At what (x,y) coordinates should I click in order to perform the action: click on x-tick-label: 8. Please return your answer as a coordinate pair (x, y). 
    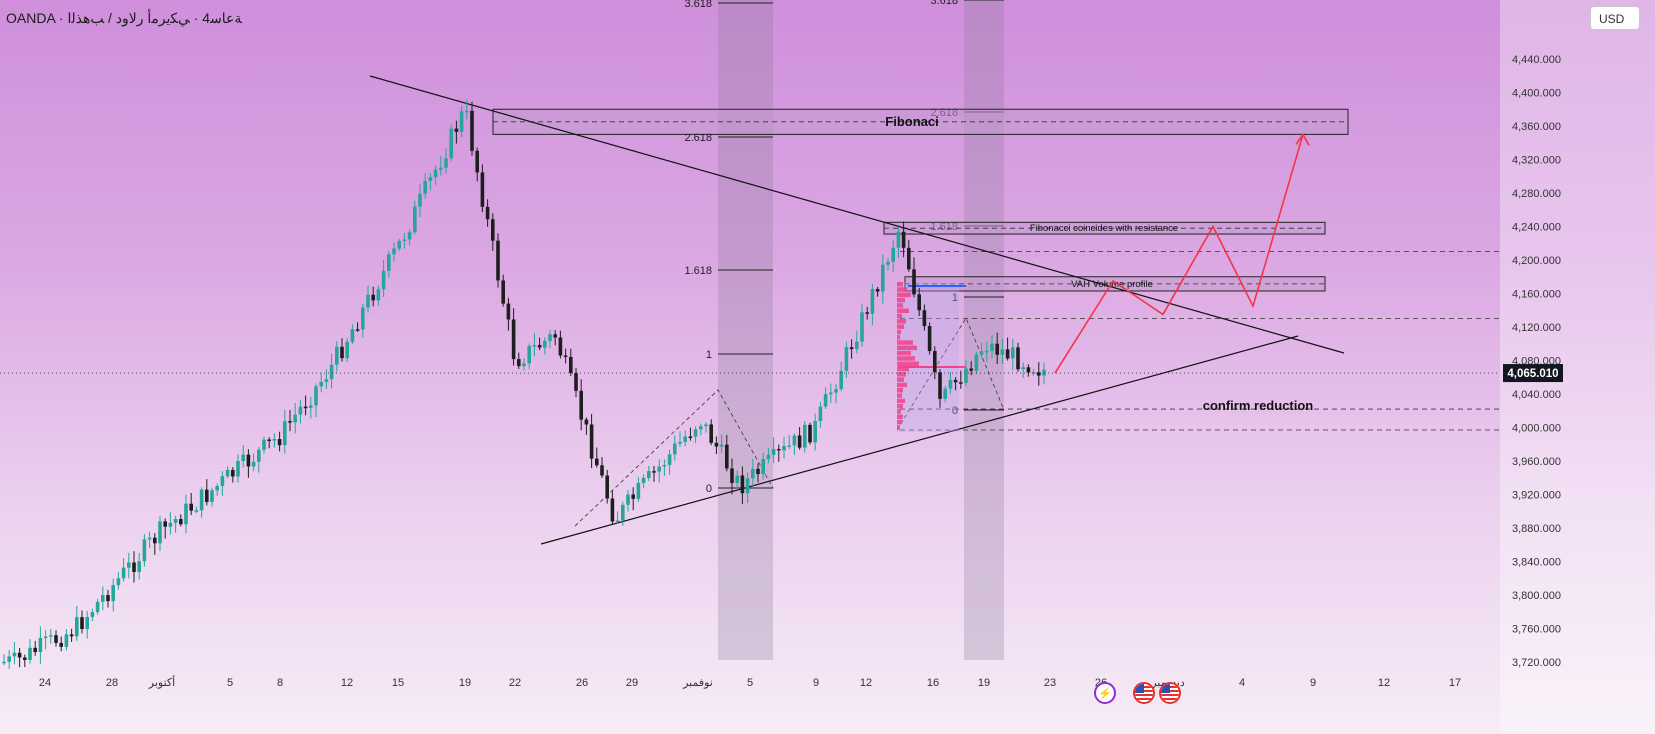
    Looking at the image, I should click on (280, 683).